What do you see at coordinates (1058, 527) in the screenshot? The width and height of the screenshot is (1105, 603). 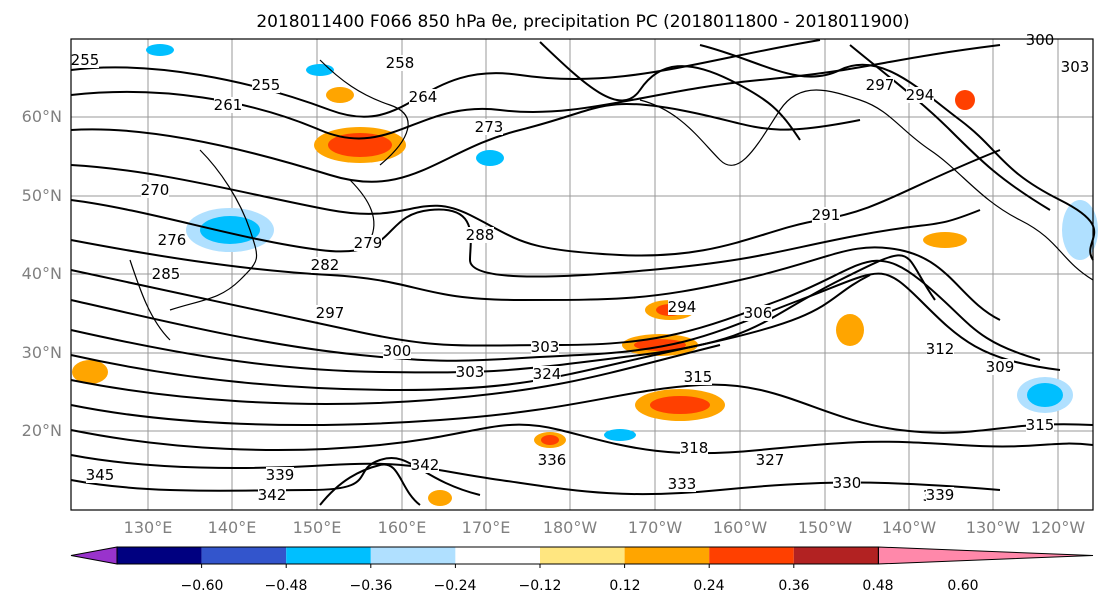 I see `lon-label: 120°W` at bounding box center [1058, 527].